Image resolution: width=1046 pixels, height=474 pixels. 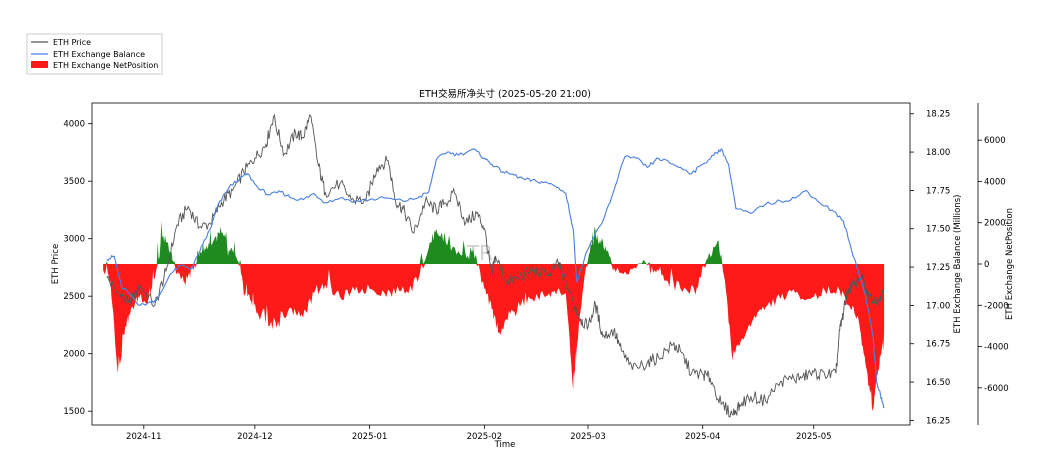 I want to click on x-tick-label: 2025-04, so click(x=703, y=437).